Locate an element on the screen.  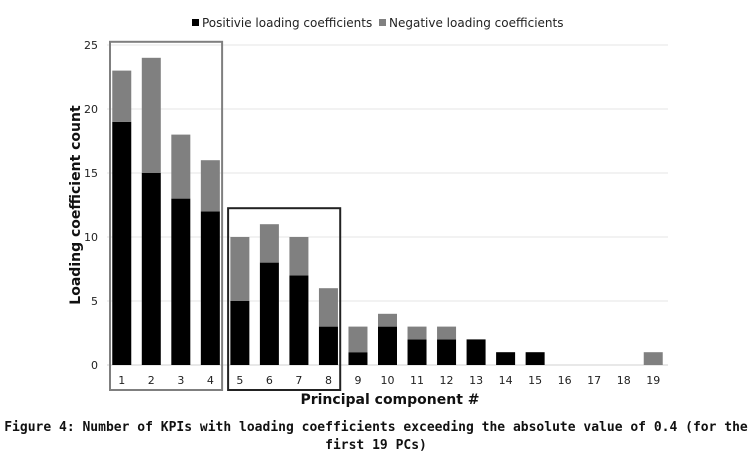
x-tick-label: 2 is located at coordinates (151, 380).